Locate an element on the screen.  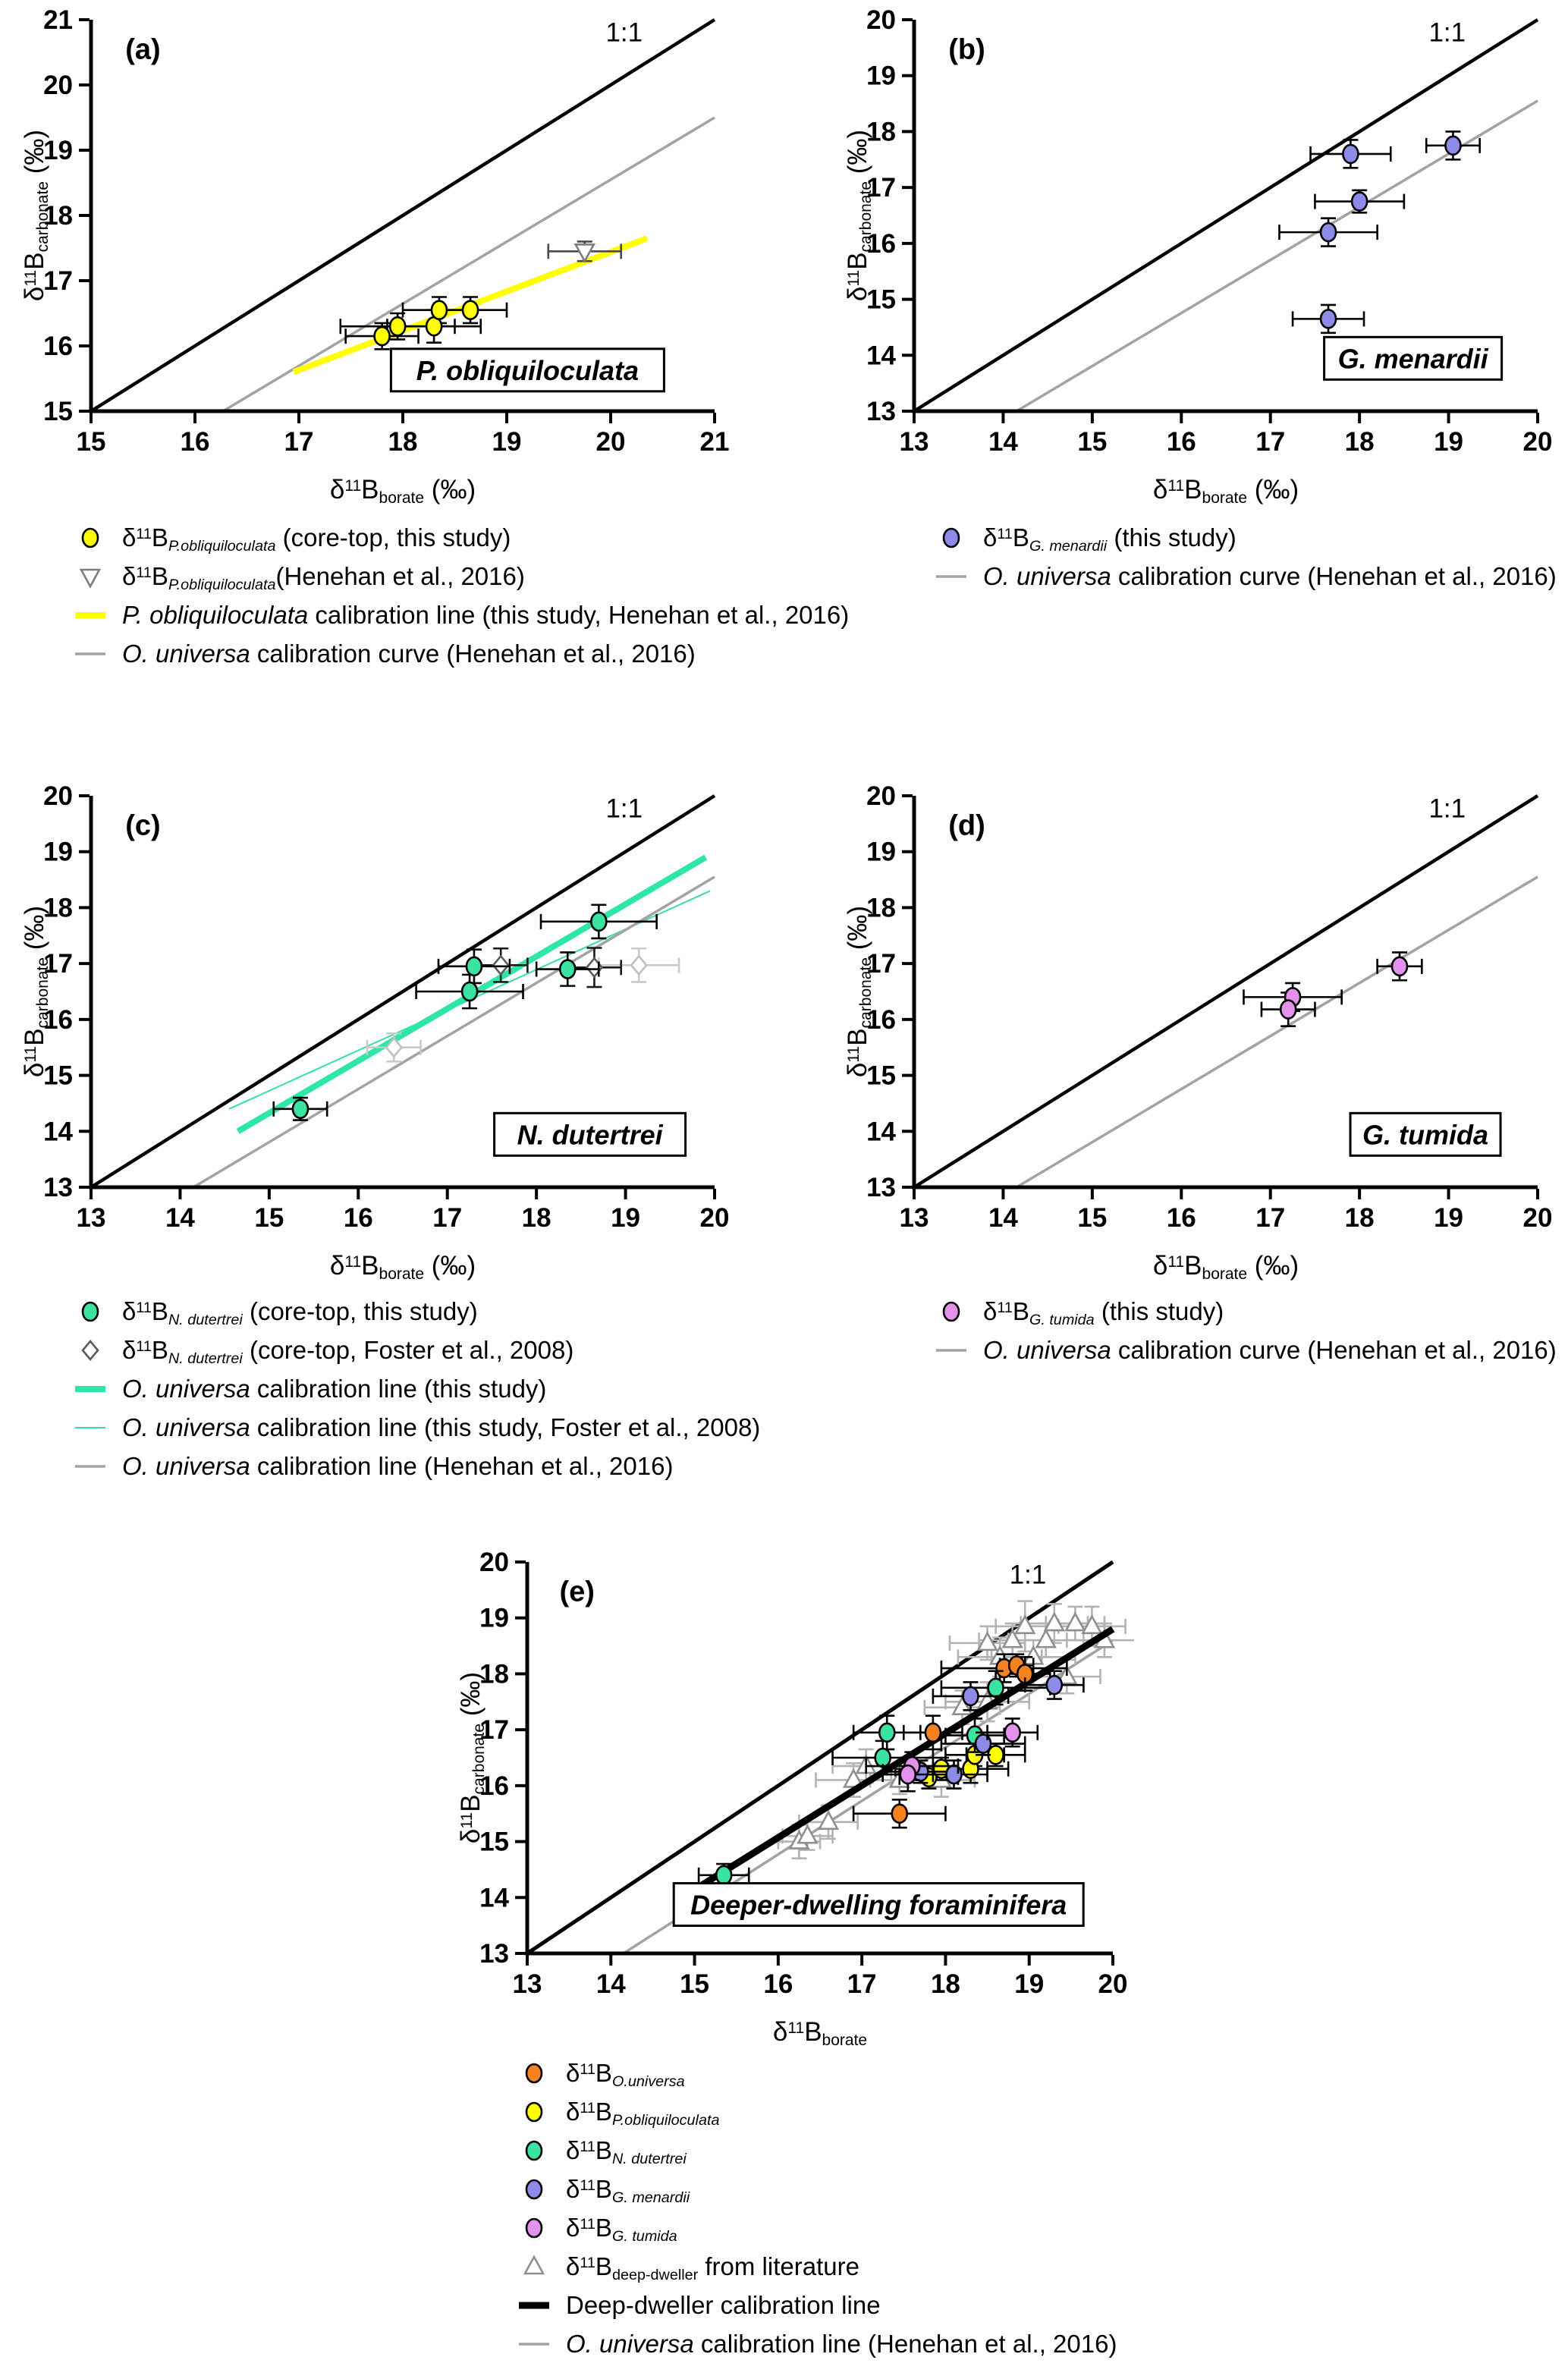
y-tick-label: 19 is located at coordinates (58, 150).